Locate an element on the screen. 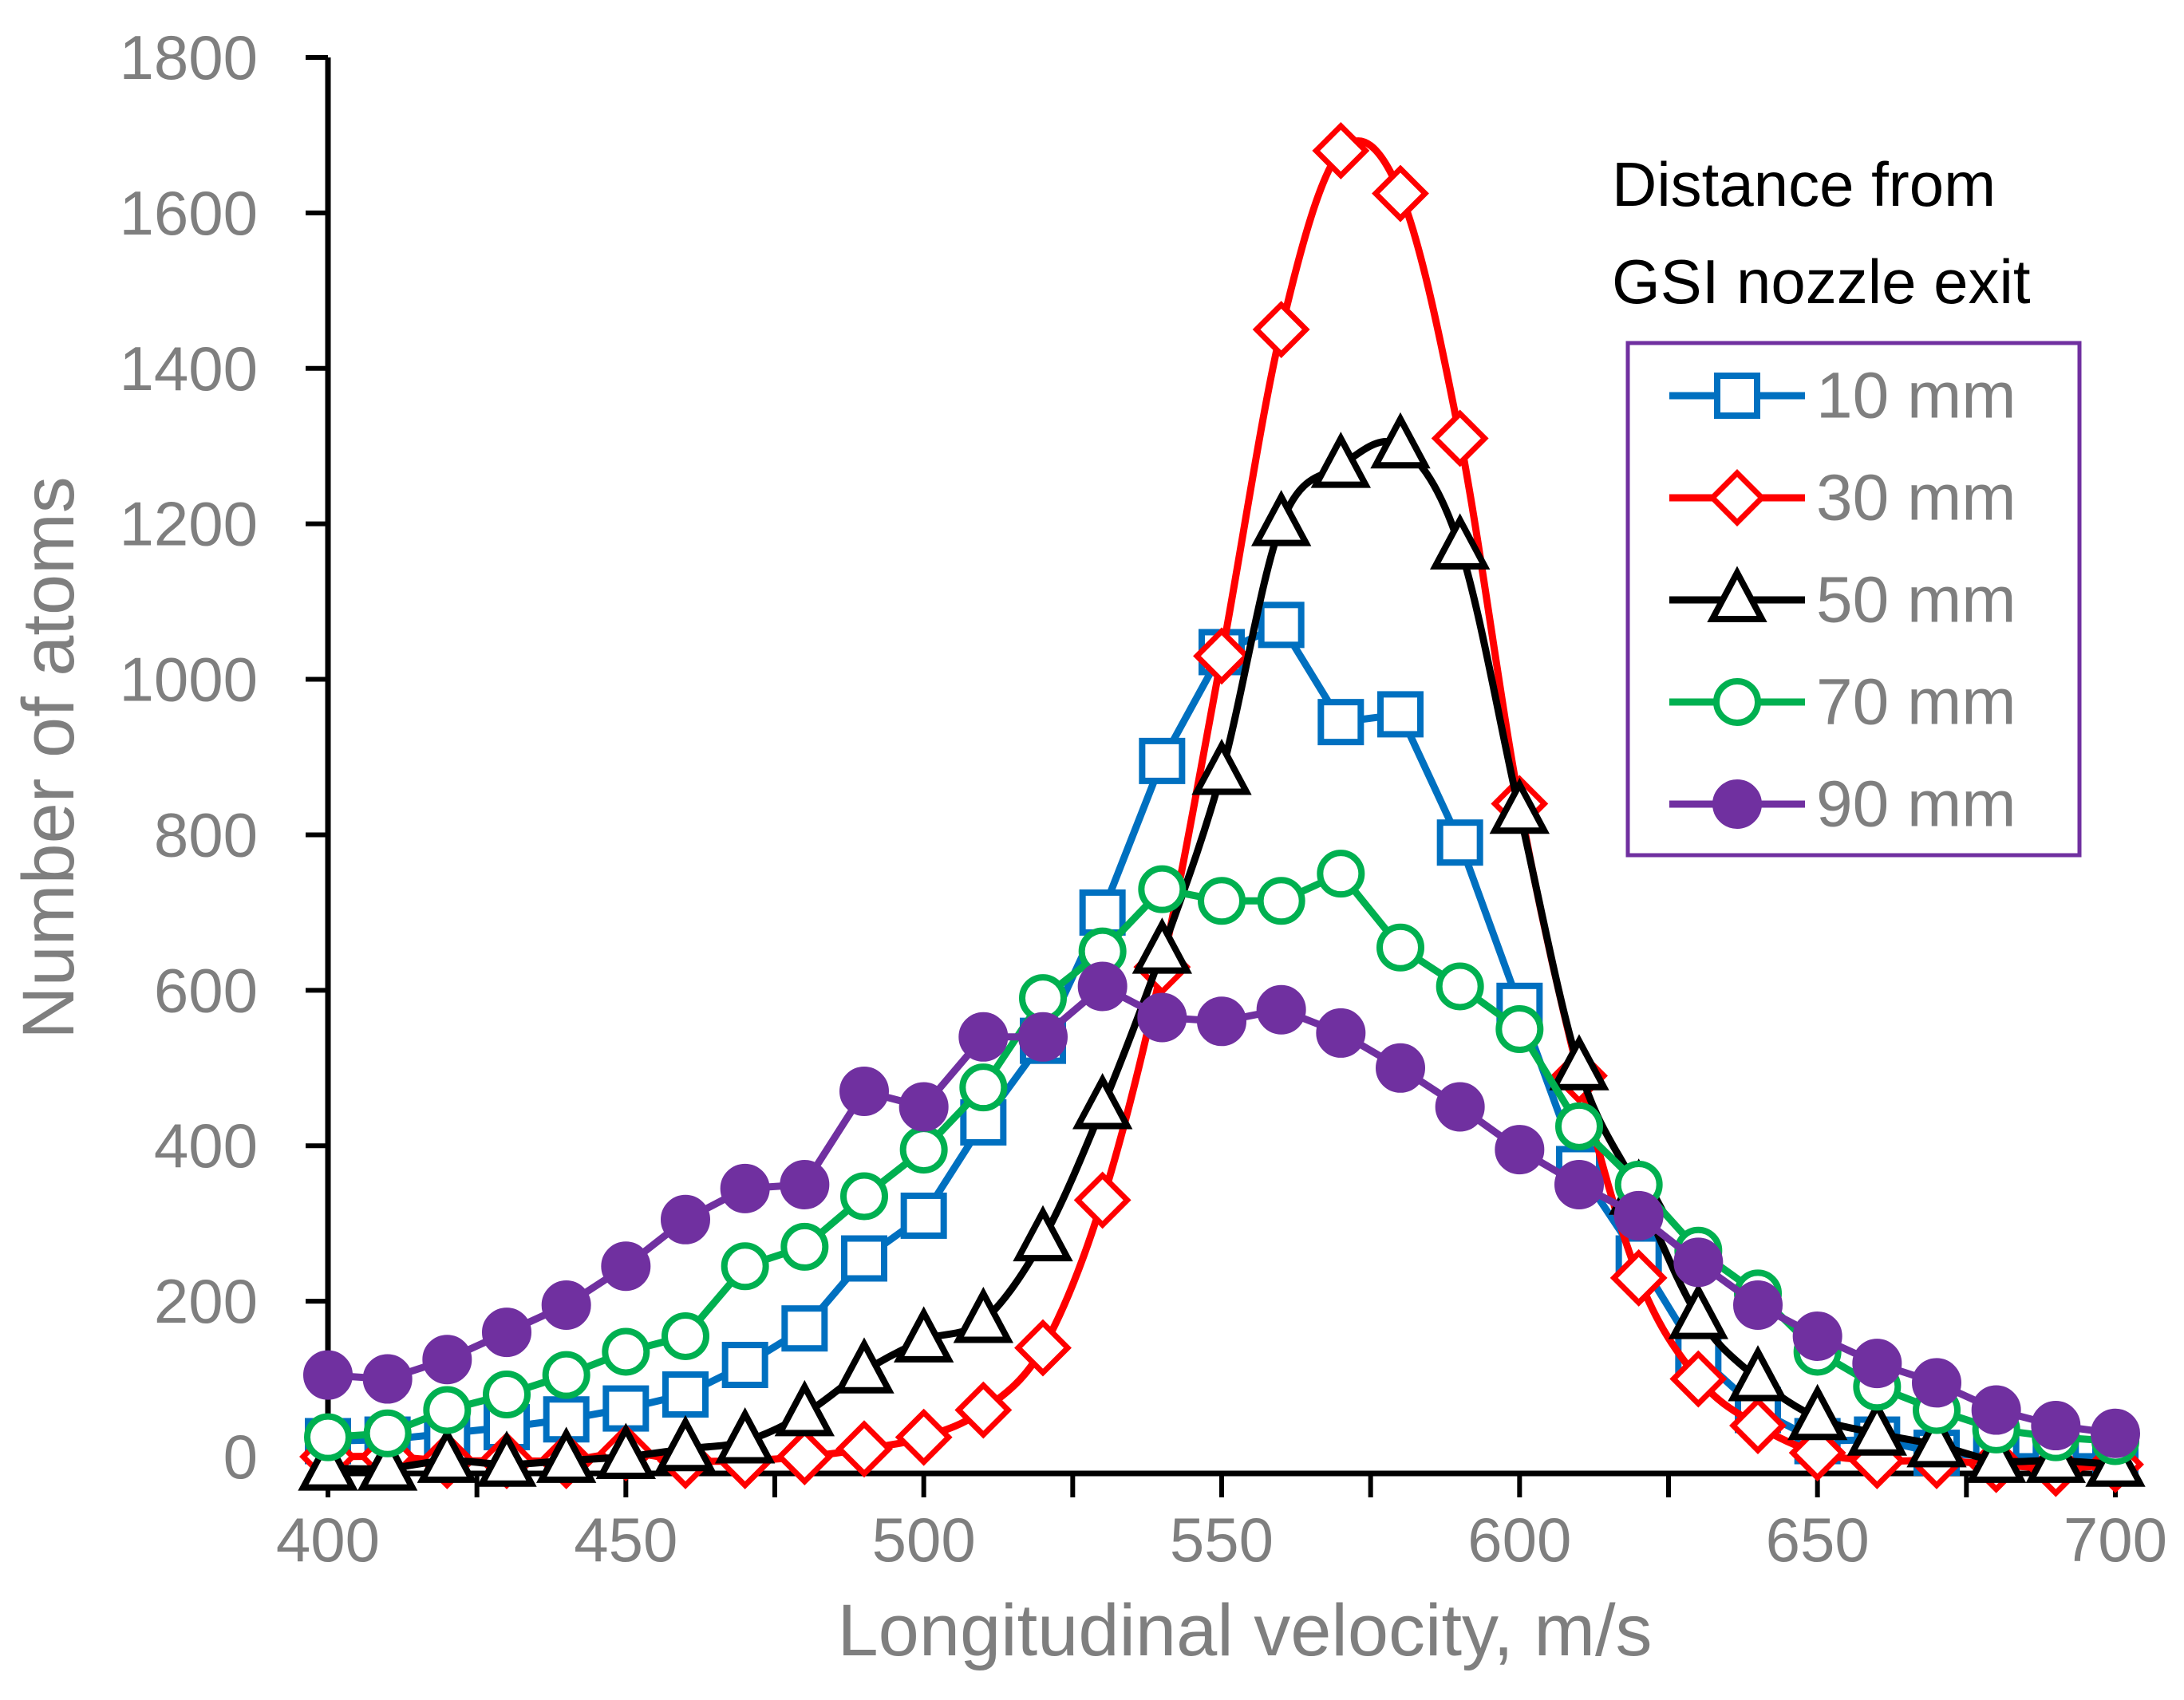  x-tick-label: 600 is located at coordinates (1519, 1540).